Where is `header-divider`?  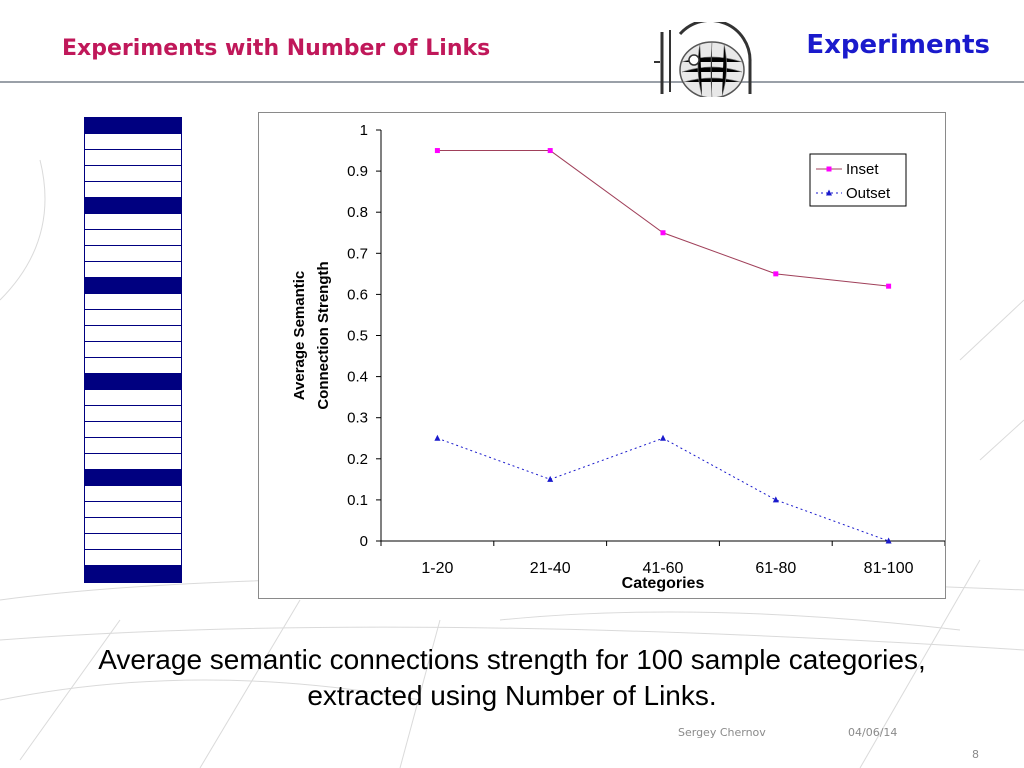 header-divider is located at coordinates (512, 82).